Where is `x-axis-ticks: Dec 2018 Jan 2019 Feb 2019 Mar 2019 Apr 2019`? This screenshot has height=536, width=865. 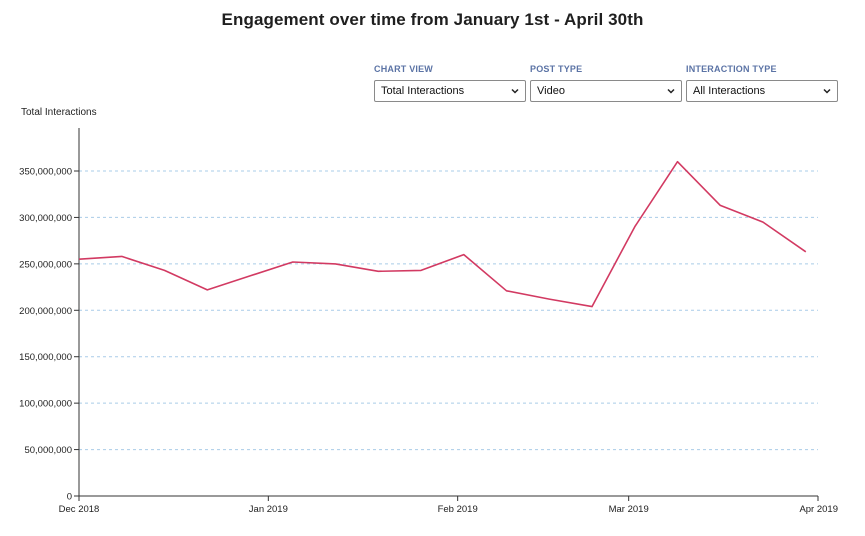 x-axis-ticks: Dec 2018 Jan 2019 Feb 2019 Mar 2019 Apr 2019 is located at coordinates (448, 505).